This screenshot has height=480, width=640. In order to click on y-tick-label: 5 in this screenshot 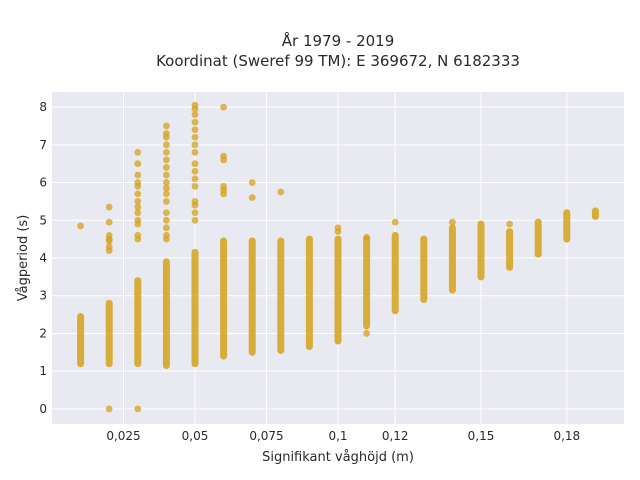, I will do `click(43, 220)`.